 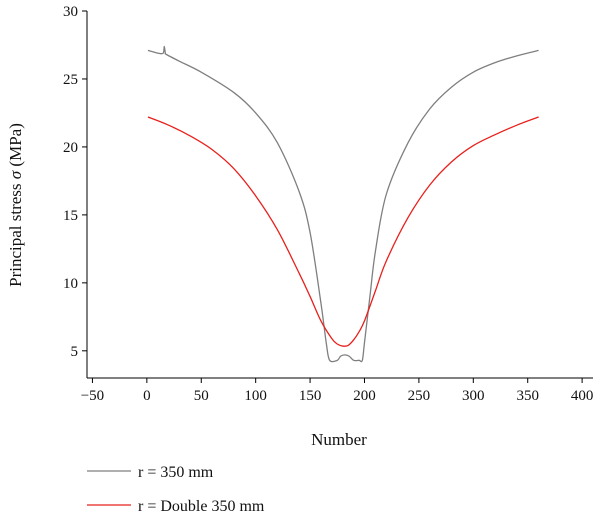 I want to click on y-tick-label: 15, so click(x=70, y=216).